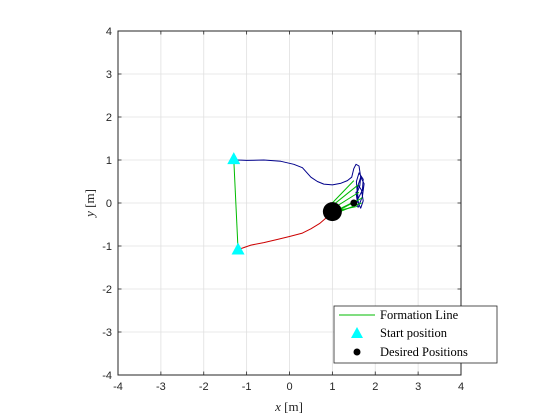 Image resolution: width=560 pixels, height=420 pixels. Describe the element at coordinates (289, 387) in the screenshot. I see `x-tick-label: 0` at that location.